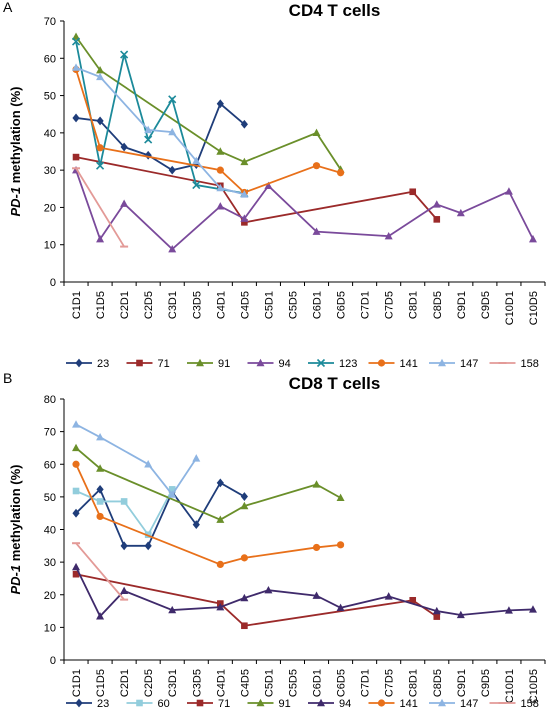 The width and height of the screenshot is (550, 716). I want to click on y-tick-label: 40, so click(50, 531).